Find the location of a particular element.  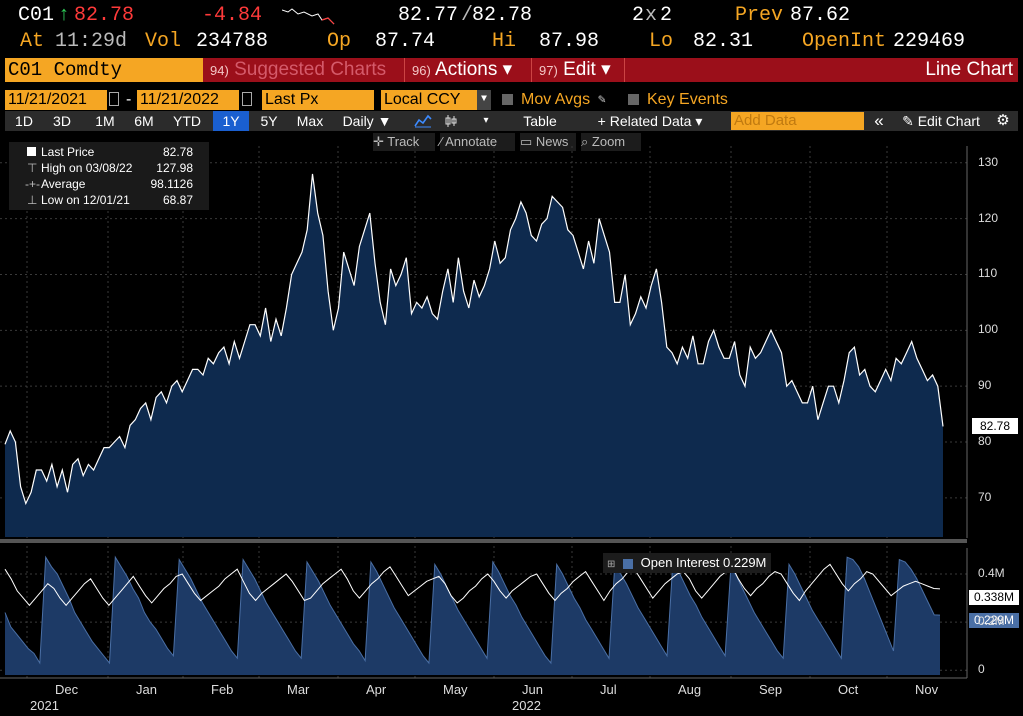

vol-value: 234788 is located at coordinates (232, 41).